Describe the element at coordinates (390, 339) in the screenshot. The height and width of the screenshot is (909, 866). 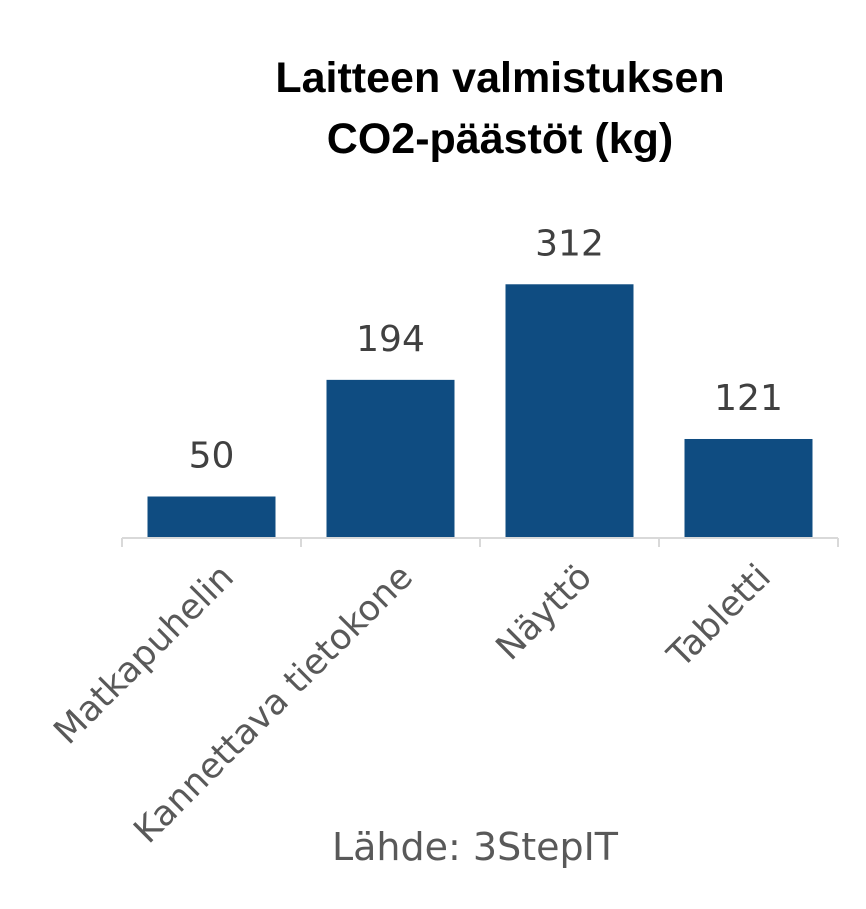
I see `value-label-kannettava-tietokone: 194` at that location.